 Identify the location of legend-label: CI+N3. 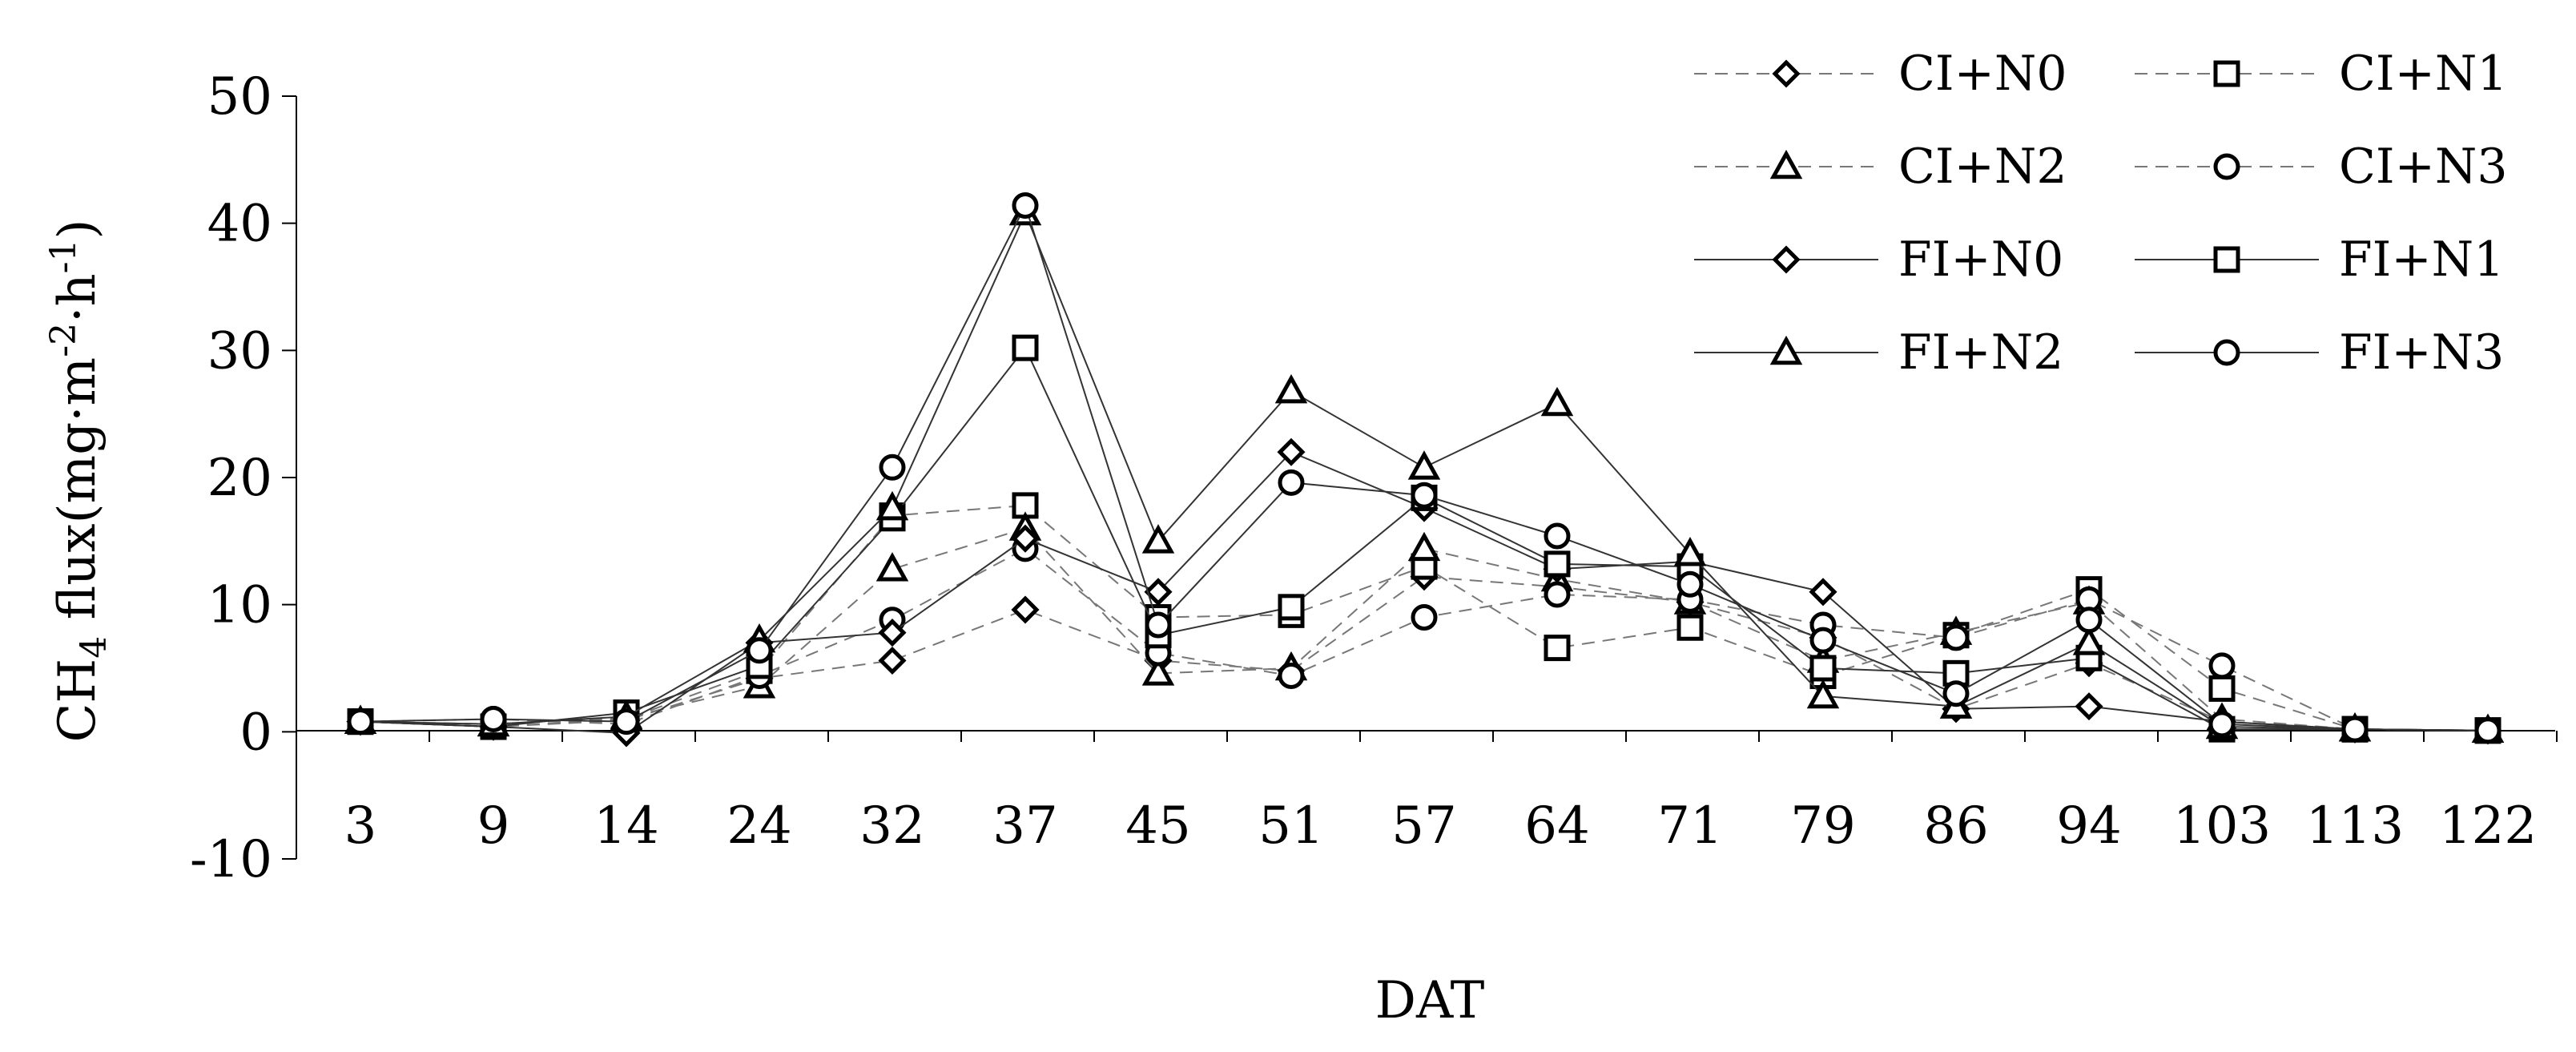
(2423, 167).